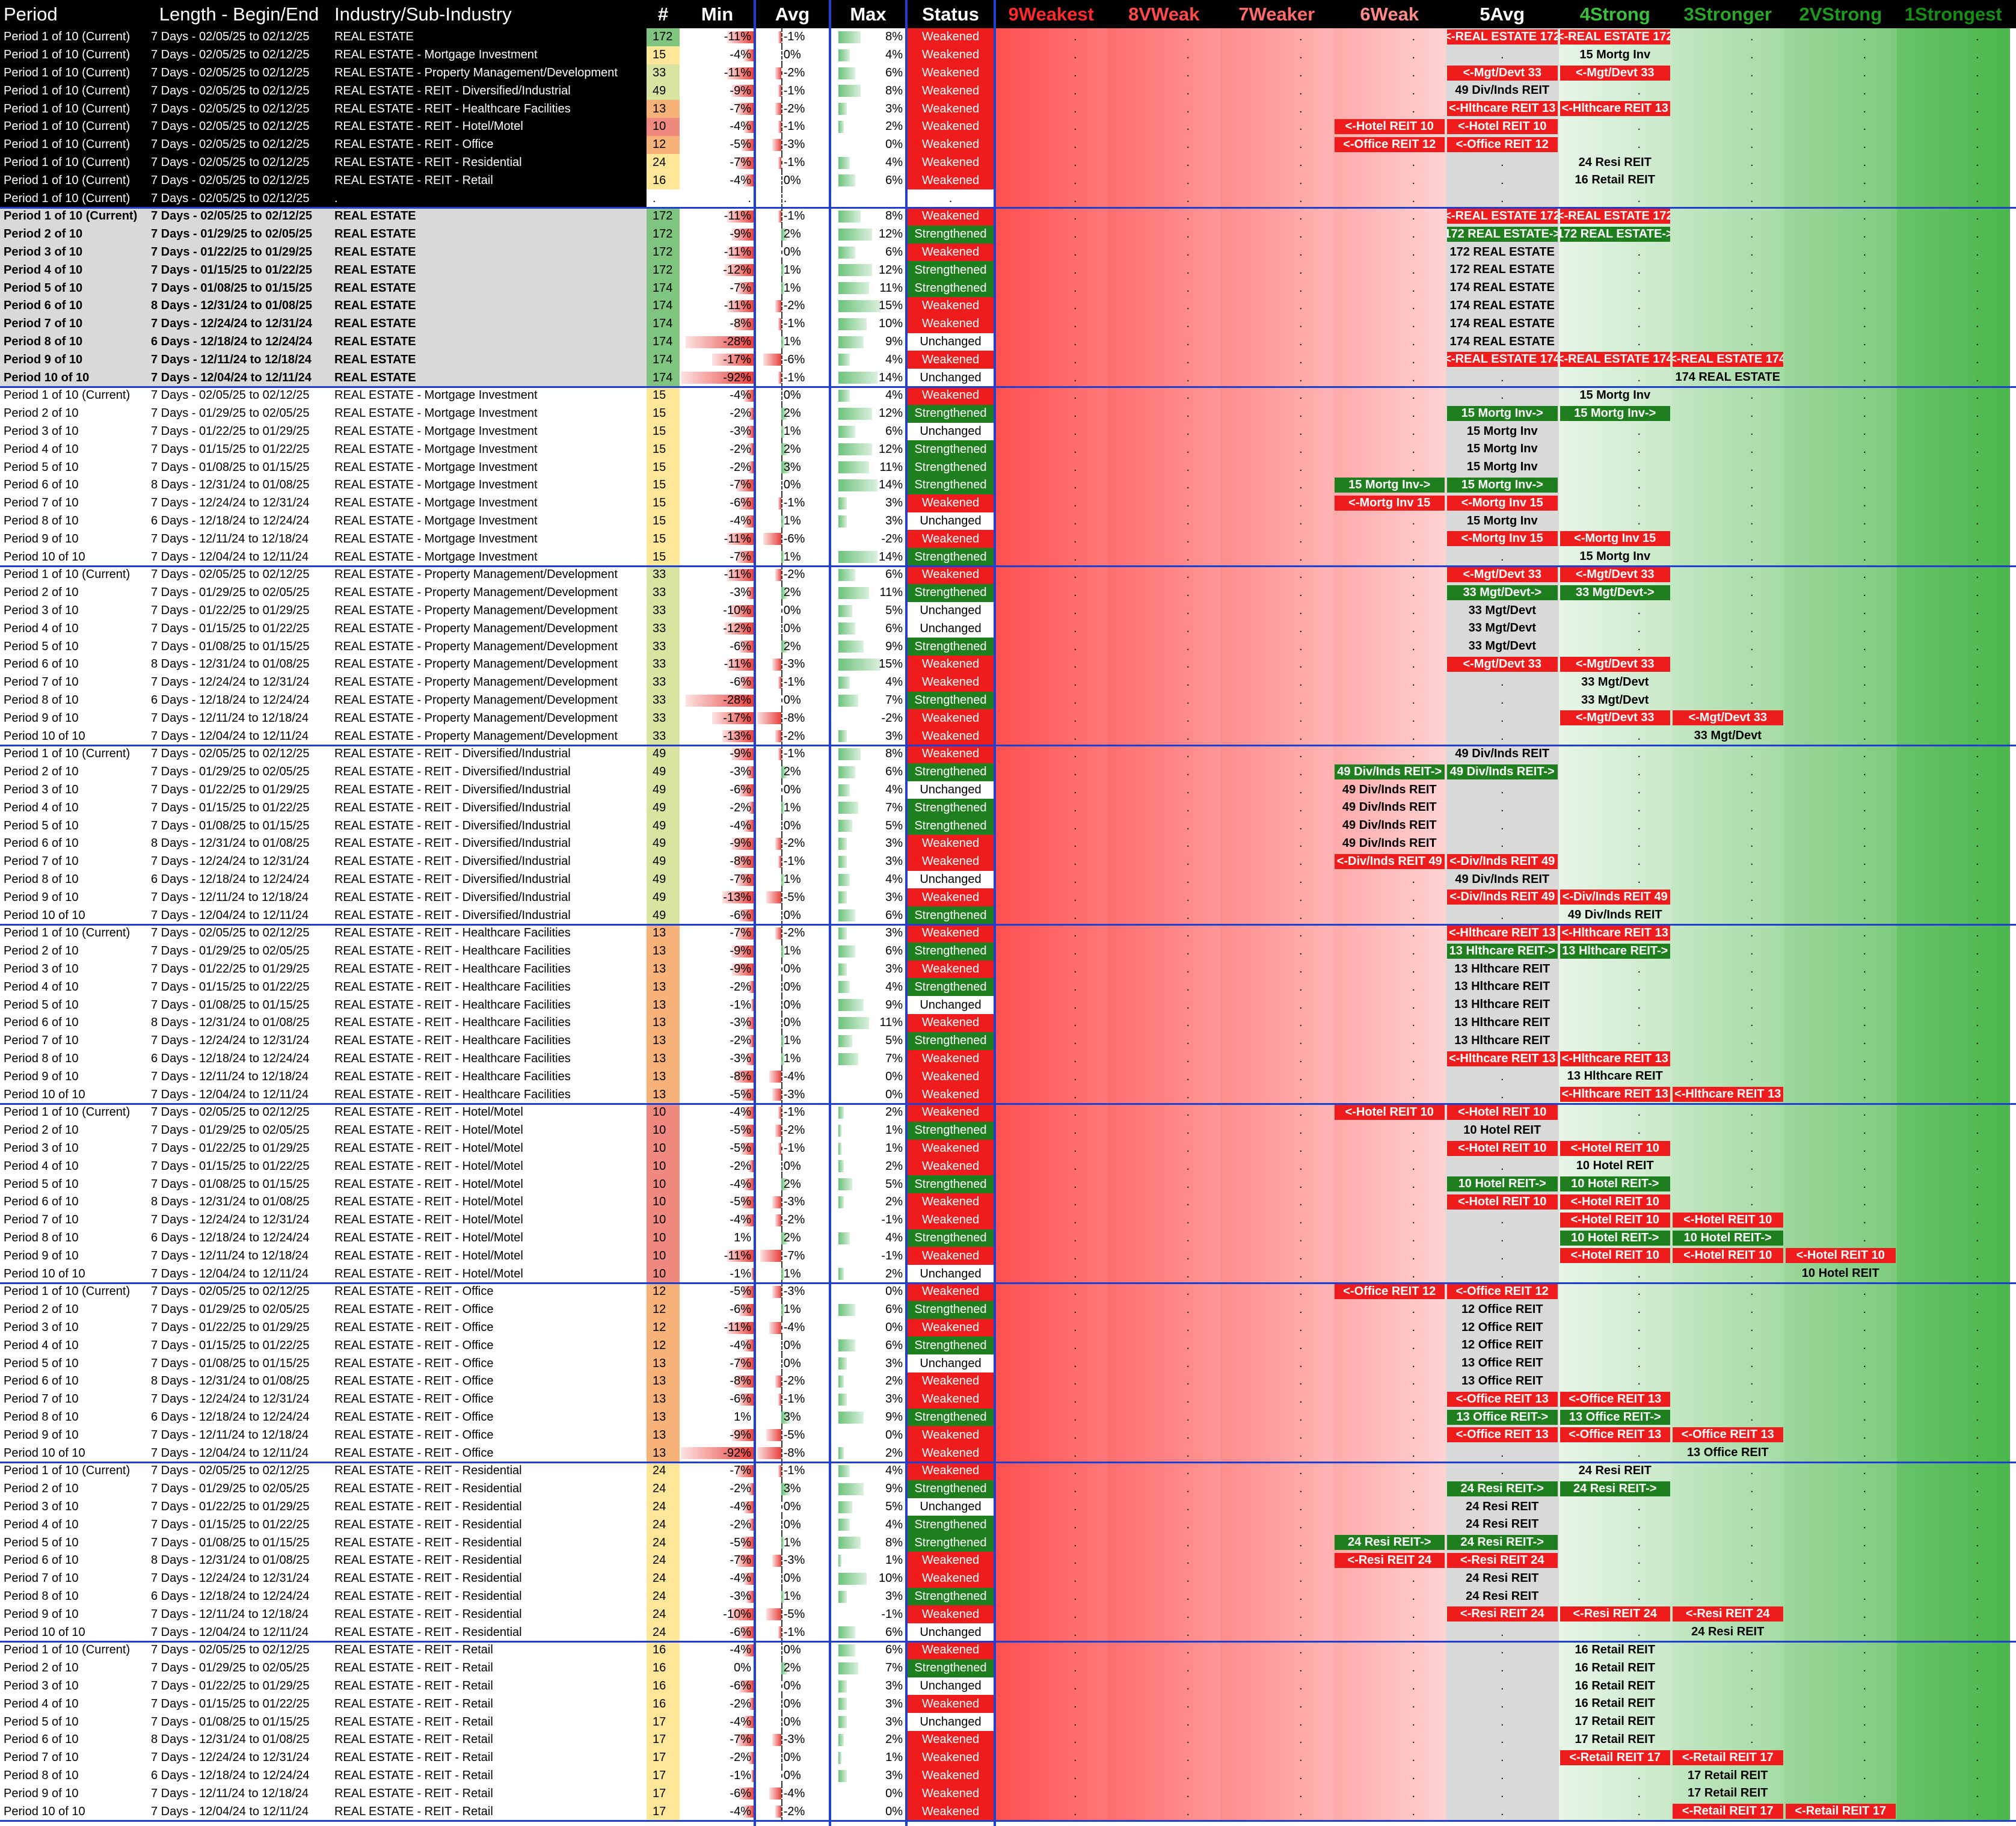  Describe the element at coordinates (1728, 1793) in the screenshot. I see `tier-label: 17 Retail REIT` at that location.